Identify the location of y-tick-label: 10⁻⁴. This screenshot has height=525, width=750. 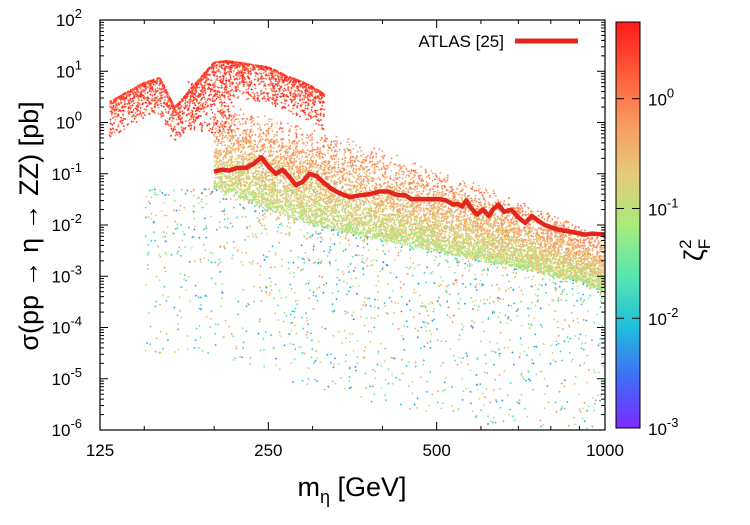
(67, 326).